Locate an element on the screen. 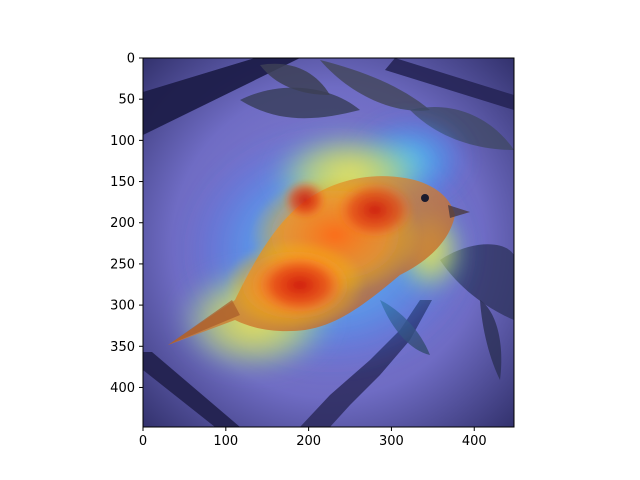 The width and height of the screenshot is (640, 480). bird-eye is located at coordinates (425, 198).